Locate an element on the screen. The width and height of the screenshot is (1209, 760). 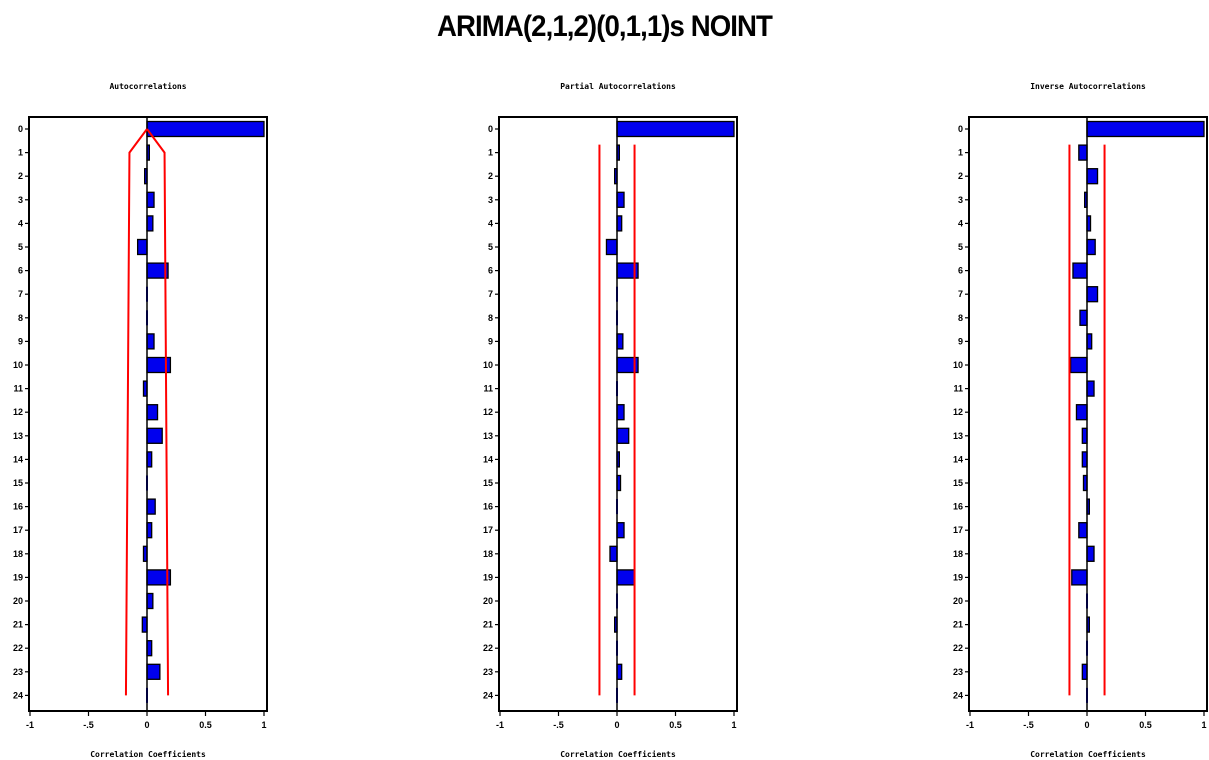
panel-title: Autocorrelations is located at coordinates (147, 86).